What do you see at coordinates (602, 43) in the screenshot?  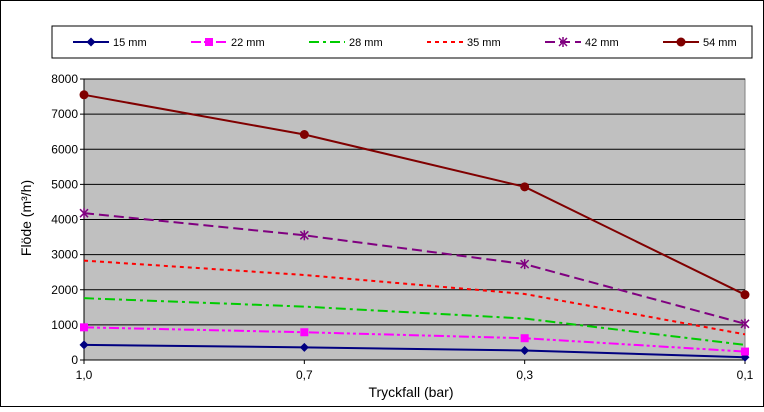 I see `legend-label: 42 mm` at bounding box center [602, 43].